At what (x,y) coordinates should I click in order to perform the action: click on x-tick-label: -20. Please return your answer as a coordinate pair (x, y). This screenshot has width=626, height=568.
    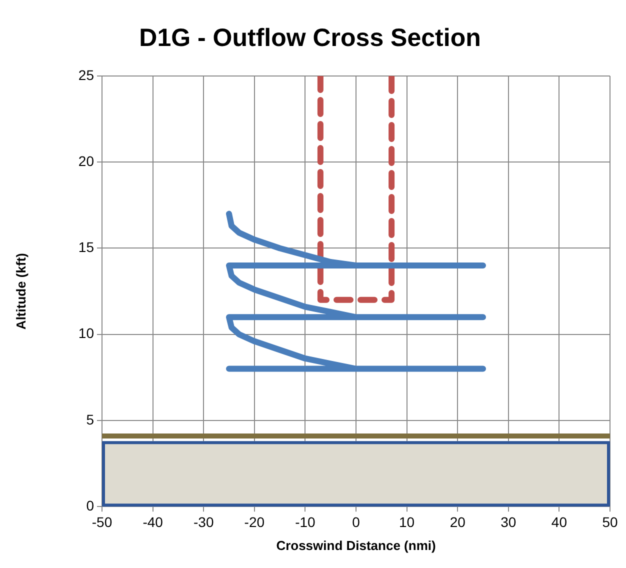
    Looking at the image, I should click on (254, 522).